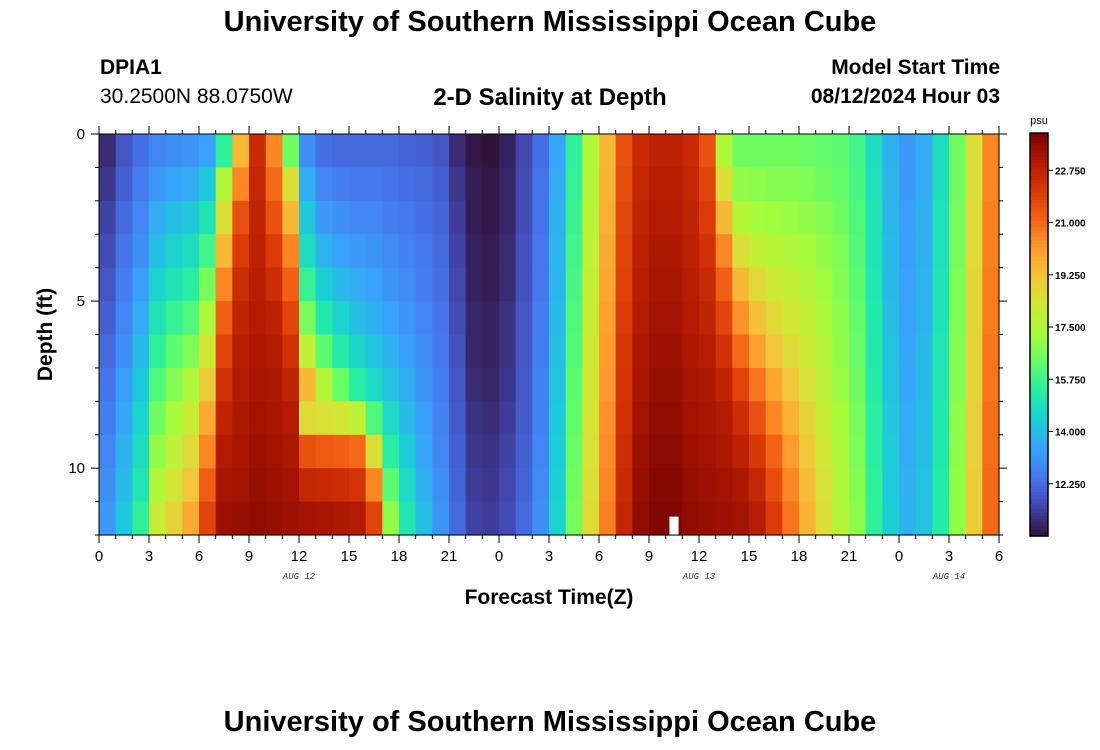  Describe the element at coordinates (674, 525) in the screenshot. I see `missing-data-cell` at that location.